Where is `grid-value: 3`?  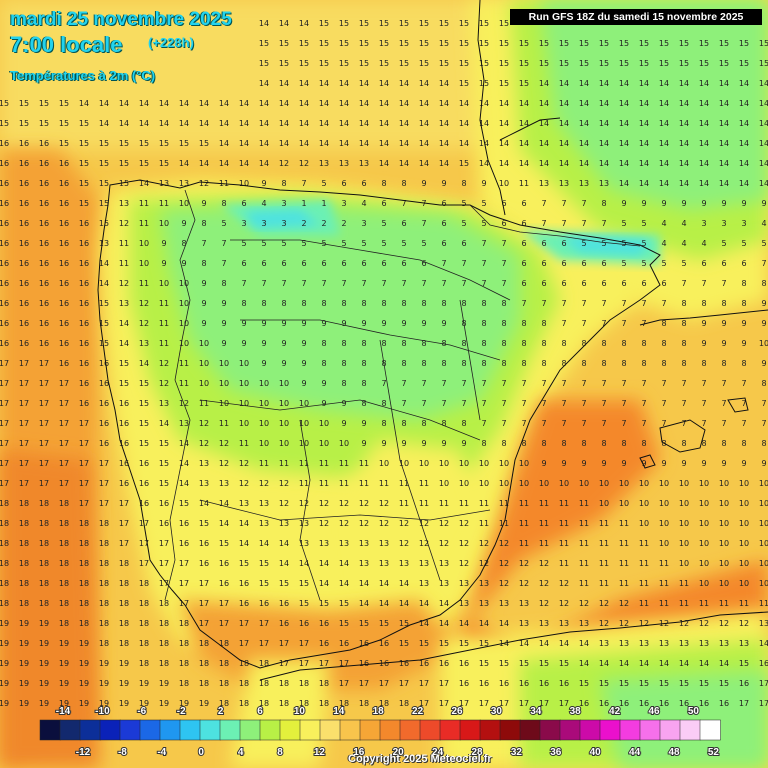 grid-value: 3 is located at coordinates (363, 223).